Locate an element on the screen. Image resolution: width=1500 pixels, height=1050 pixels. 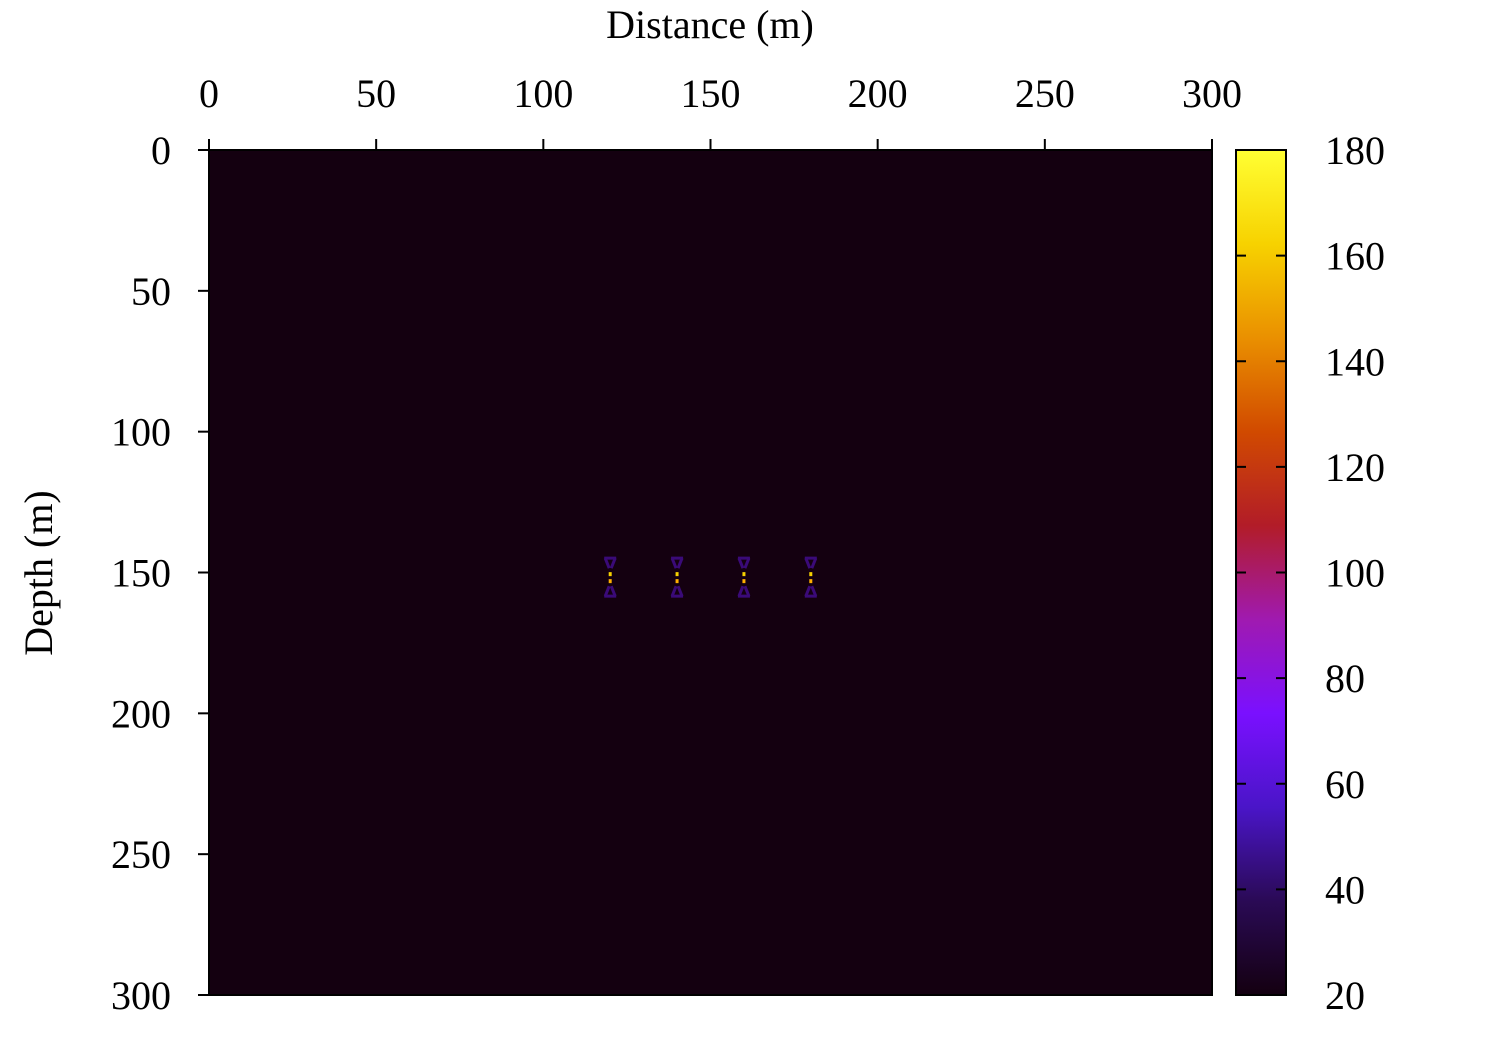
x-tick-label: 250 is located at coordinates (1045, 93).